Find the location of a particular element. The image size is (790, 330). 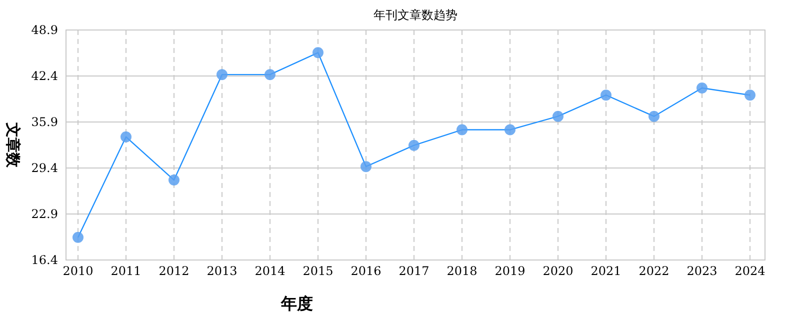

x-tick-label: 2012 is located at coordinates (174, 271).